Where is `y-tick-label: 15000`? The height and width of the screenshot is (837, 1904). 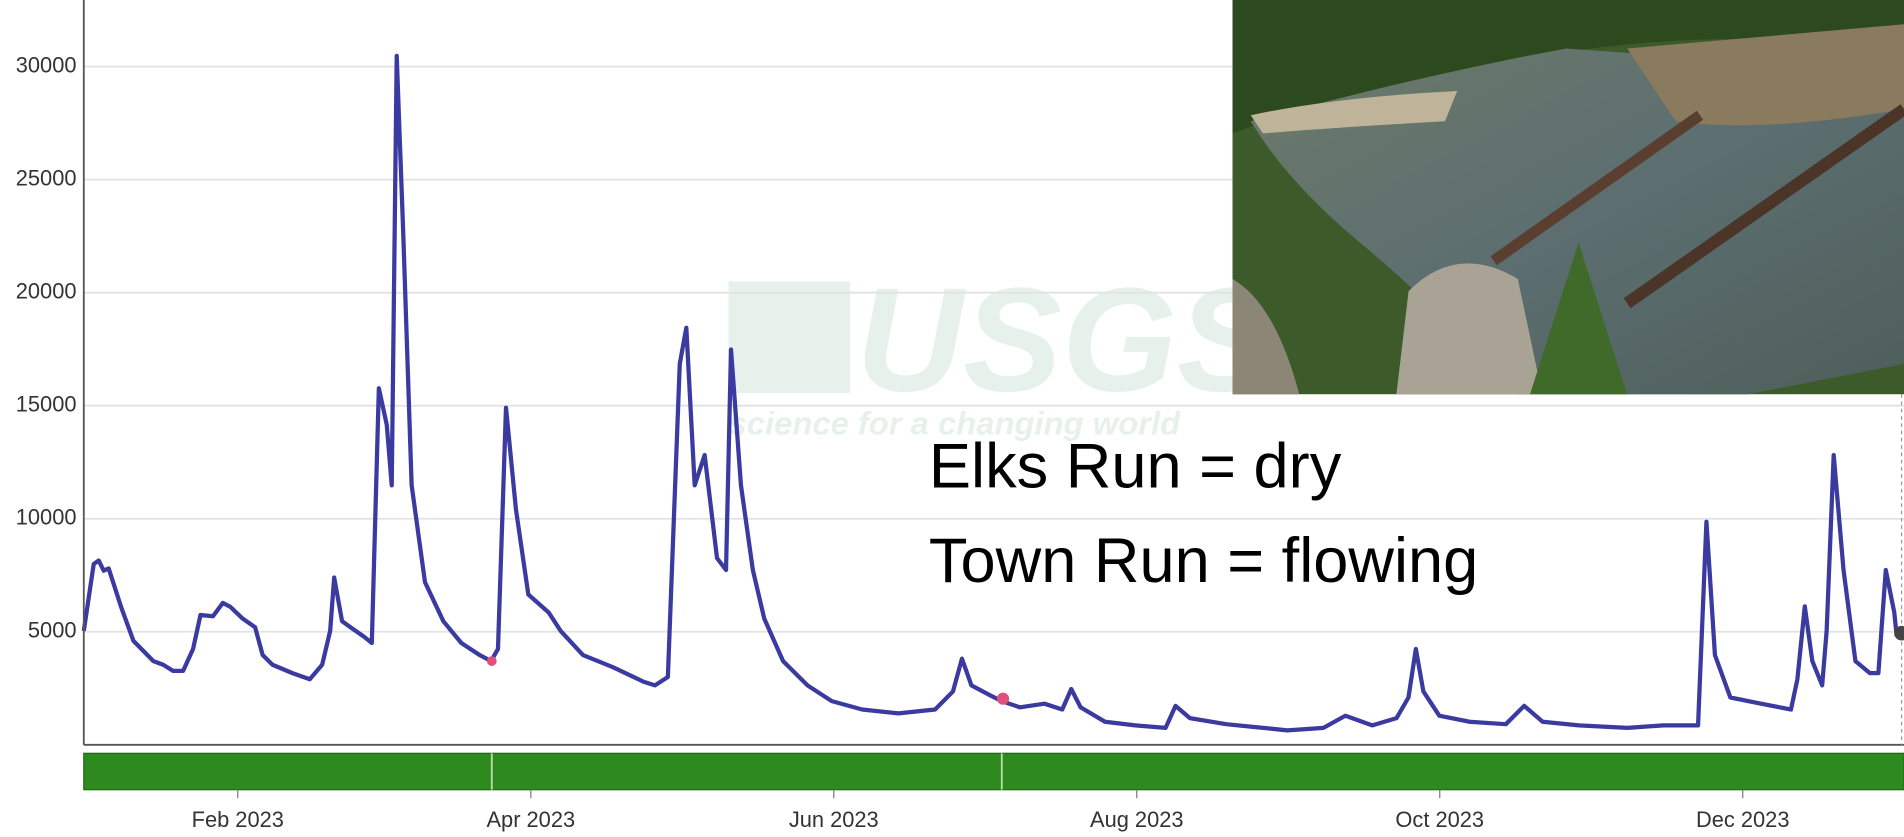 y-tick-label: 15000 is located at coordinates (46, 403).